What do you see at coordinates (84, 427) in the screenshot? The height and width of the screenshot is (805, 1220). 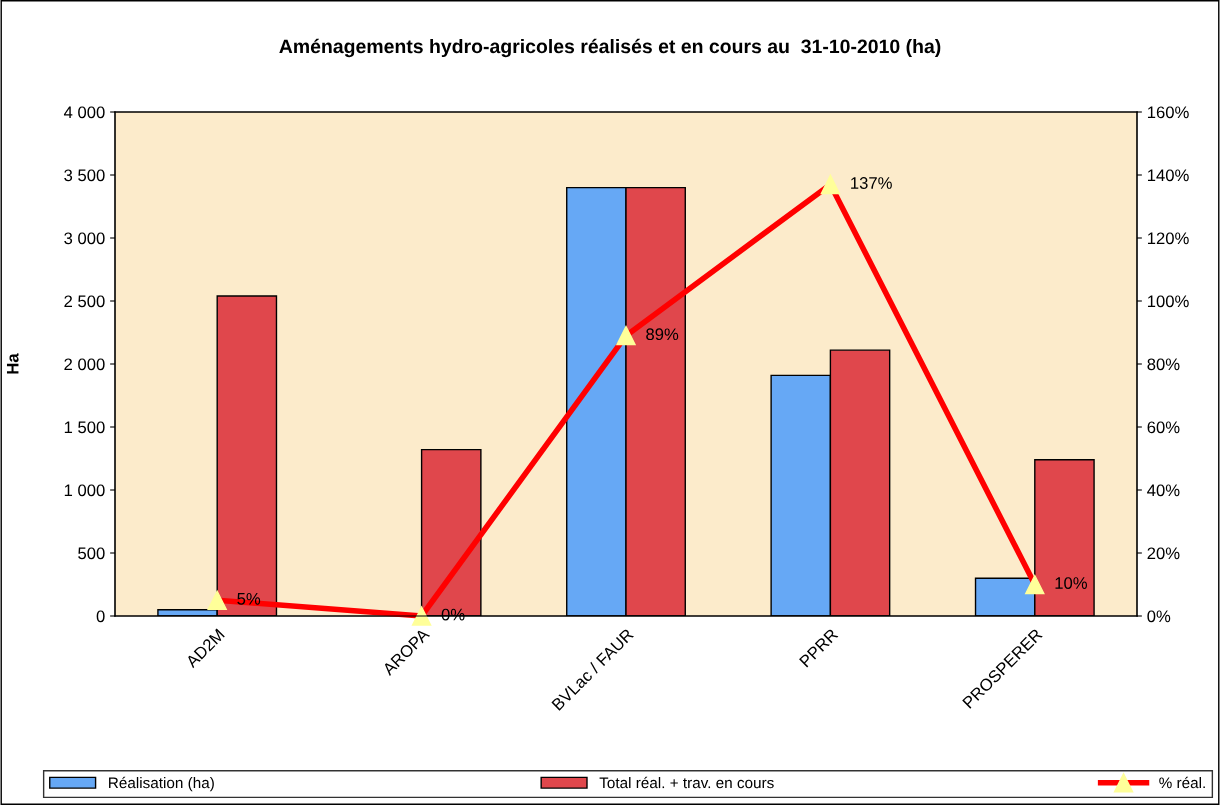 I see `y-tick-label: 1 500` at bounding box center [84, 427].